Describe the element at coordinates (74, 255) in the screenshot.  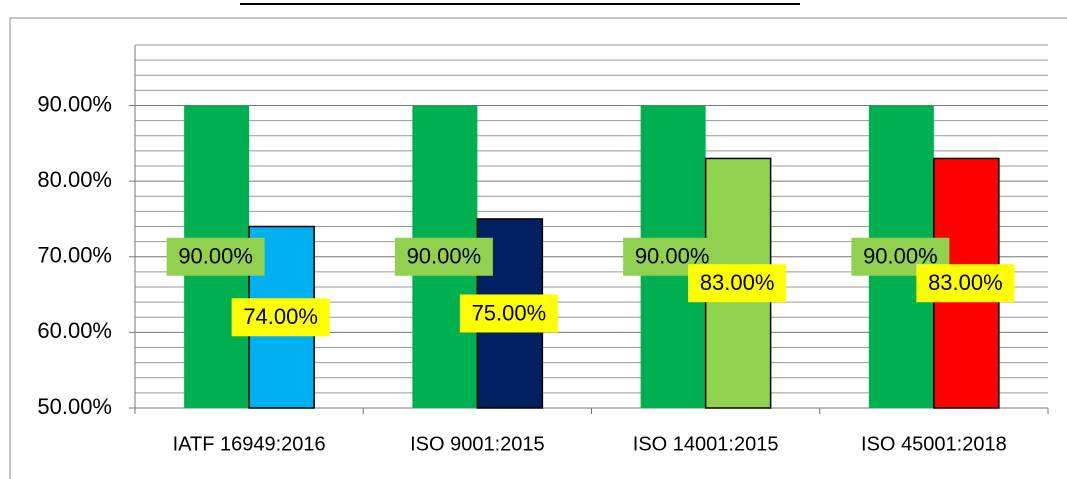
I see `y-tick-label: 70.00%` at that location.